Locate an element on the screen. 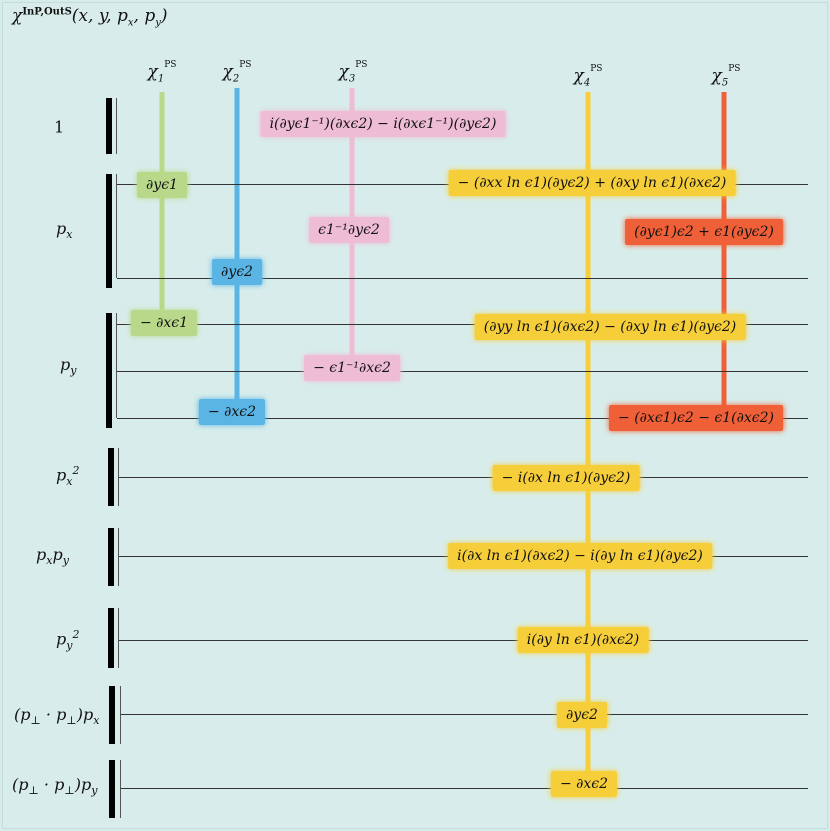 This screenshot has height=831, width=830. term-py-chi5: − (∂xϵ1)ϵ2 − ϵ1(∂xϵ2) is located at coordinates (696, 418).